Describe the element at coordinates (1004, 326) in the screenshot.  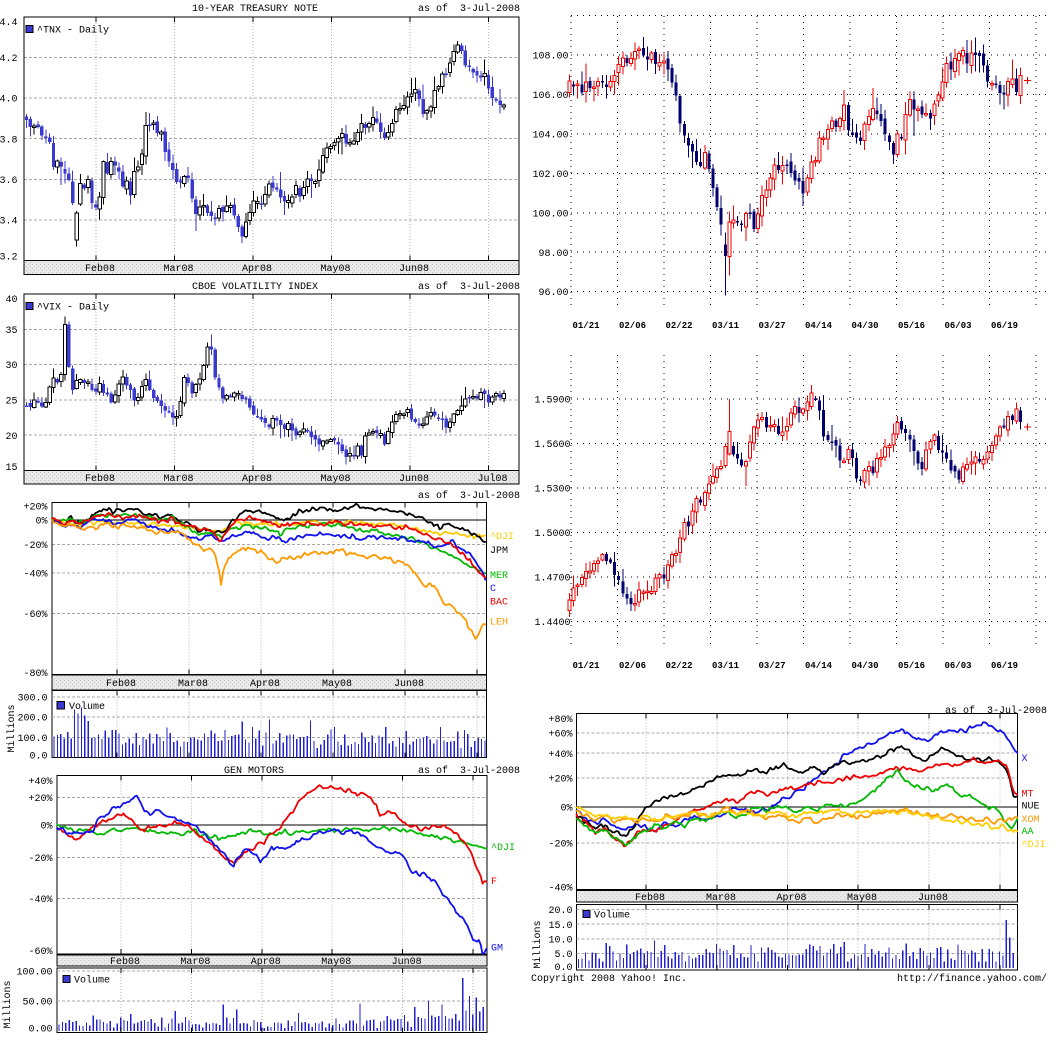
I see `svg-text: 06/19` at that location.